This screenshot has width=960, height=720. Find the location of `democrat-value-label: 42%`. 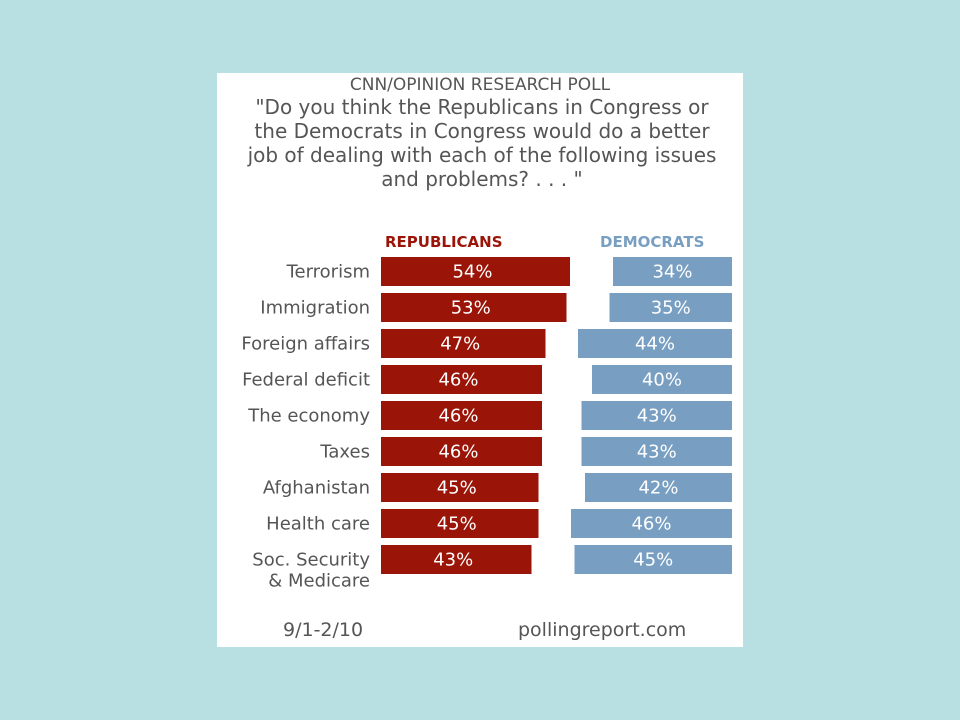

democrat-value-label: 42% is located at coordinates (658, 488).